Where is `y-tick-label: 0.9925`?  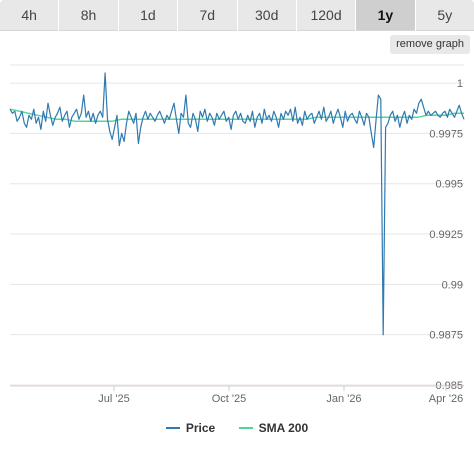
y-tick-label: 0.9925 is located at coordinates (446, 235).